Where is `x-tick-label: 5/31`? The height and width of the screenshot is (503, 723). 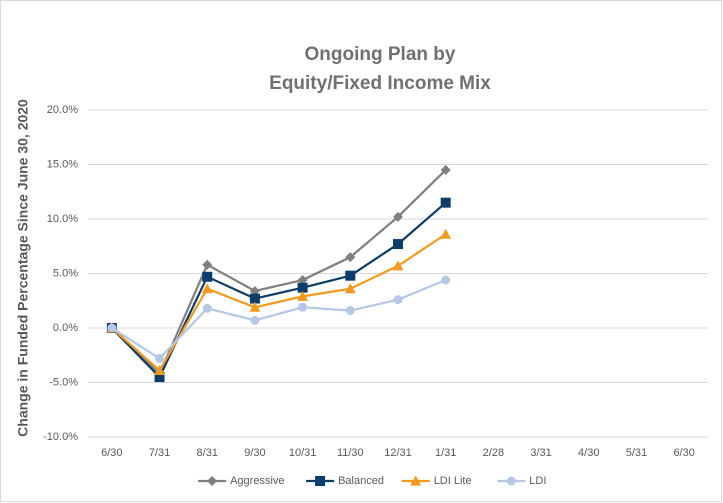
x-tick-label: 5/31 is located at coordinates (636, 453).